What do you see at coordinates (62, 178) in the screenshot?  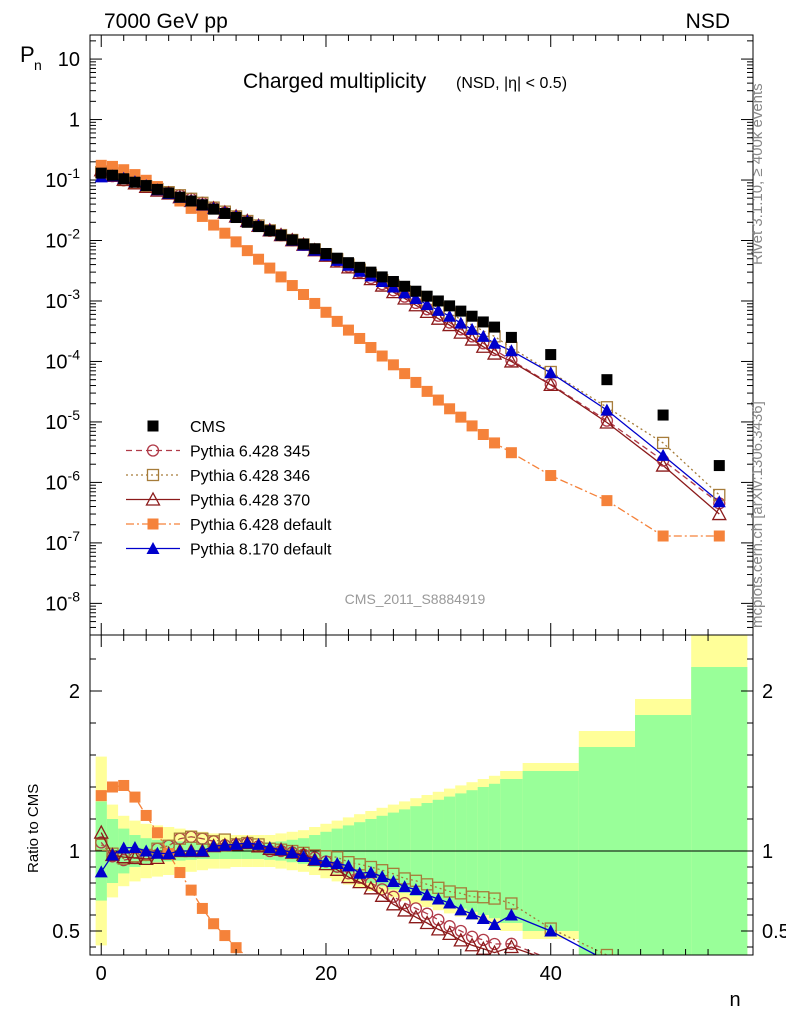 I see `y-tick-label: 10⁻¹` at bounding box center [62, 178].